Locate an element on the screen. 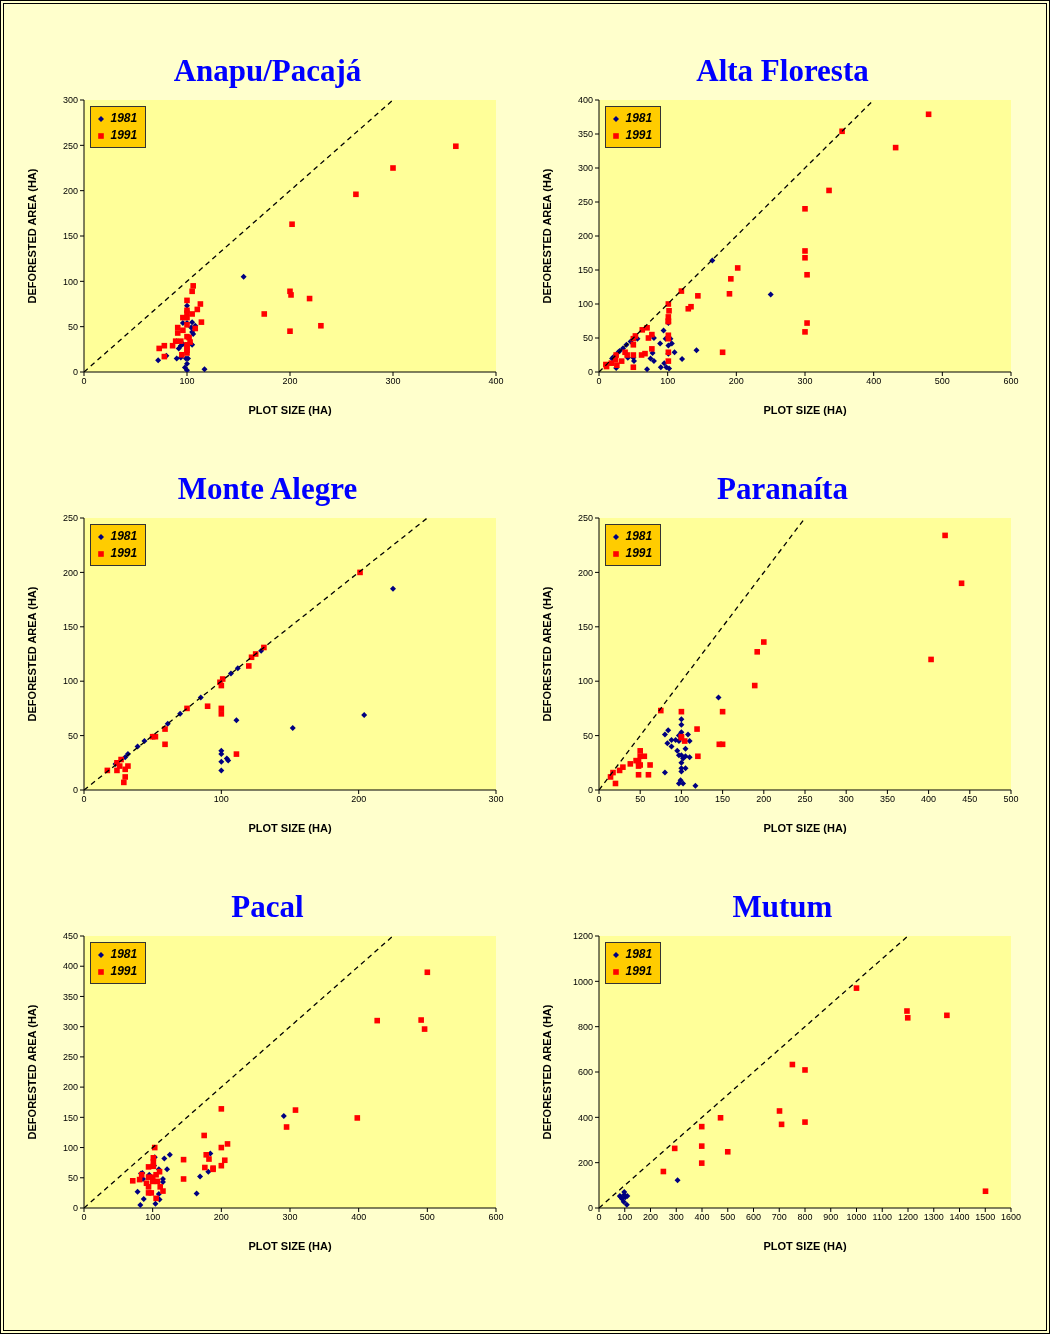 Image resolution: width=1050 pixels, height=1334 pixels. x-tick-label: 1400 is located at coordinates (959, 1217).